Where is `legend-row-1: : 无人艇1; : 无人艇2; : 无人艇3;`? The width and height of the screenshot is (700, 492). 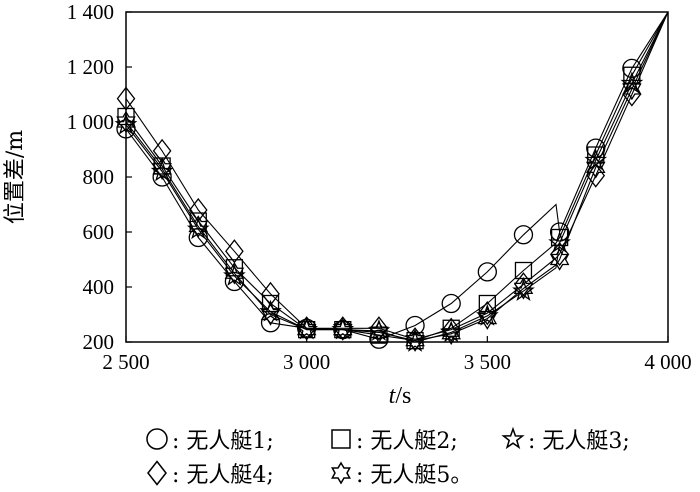 legend-row-1: : 无人艇1; : 无人艇2; : 无人艇3; is located at coordinates (350, 439).